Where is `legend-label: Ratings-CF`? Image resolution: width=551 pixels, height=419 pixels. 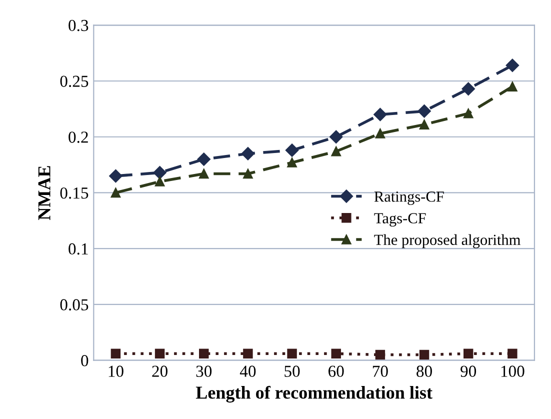
legend-label: Ratings-CF is located at coordinates (409, 198).